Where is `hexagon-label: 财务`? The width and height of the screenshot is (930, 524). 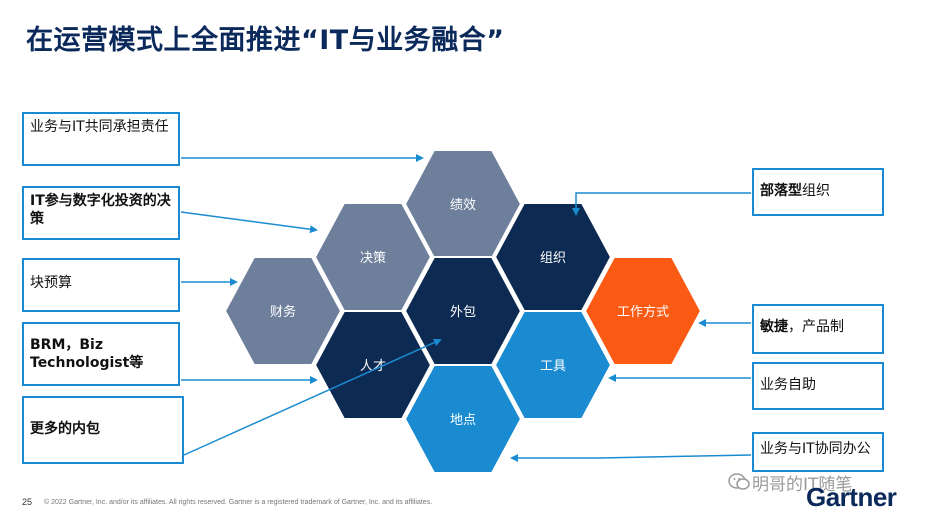 hexagon-label: 财务 is located at coordinates (283, 312).